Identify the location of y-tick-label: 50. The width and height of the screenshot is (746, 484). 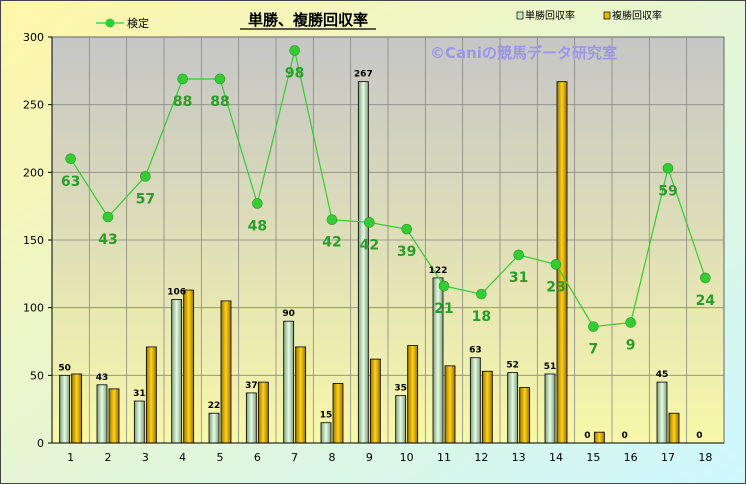
(37, 375).